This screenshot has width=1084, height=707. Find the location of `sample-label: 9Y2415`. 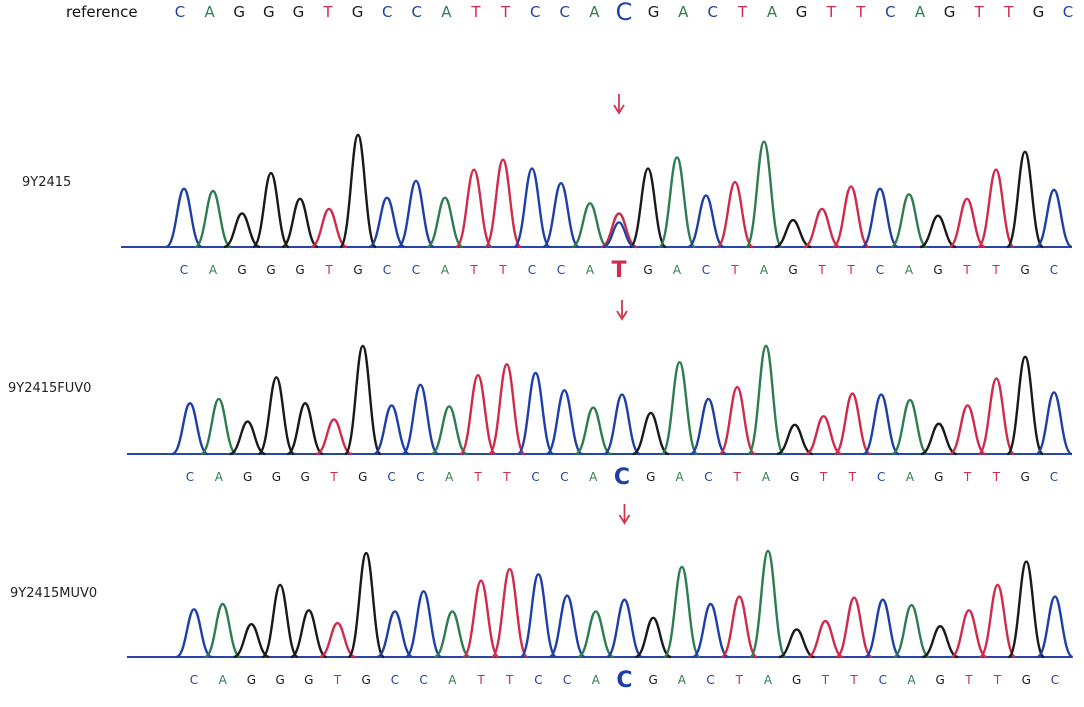

sample-label: 9Y2415 is located at coordinates (46, 182).